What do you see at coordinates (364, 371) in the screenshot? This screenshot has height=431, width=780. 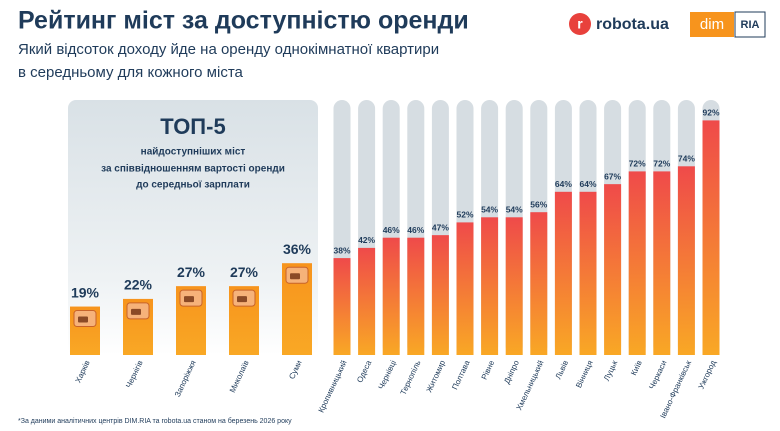 I see `x-tick-label: Одеса` at bounding box center [364, 371].